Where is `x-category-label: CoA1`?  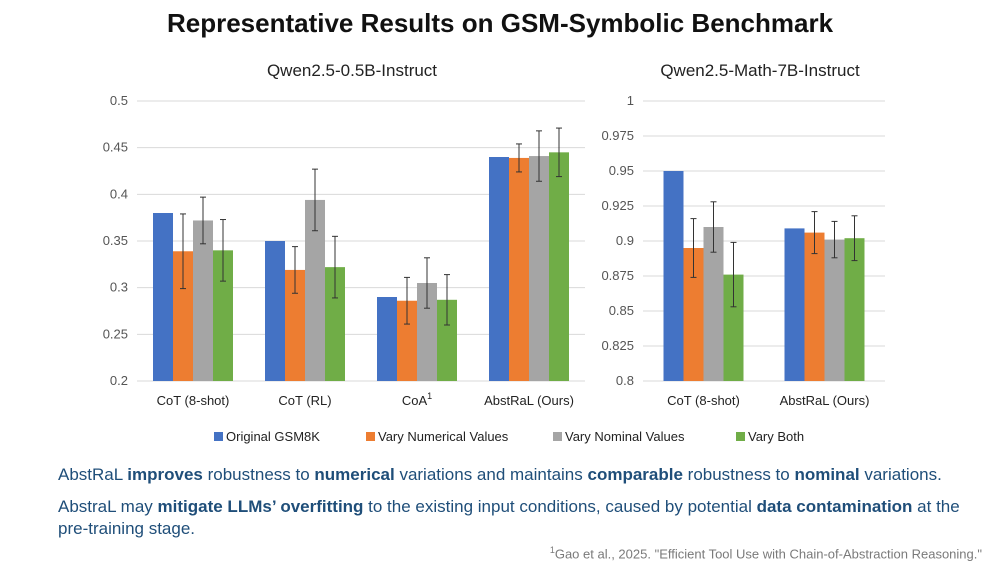 x-category-label: CoA1 is located at coordinates (417, 399).